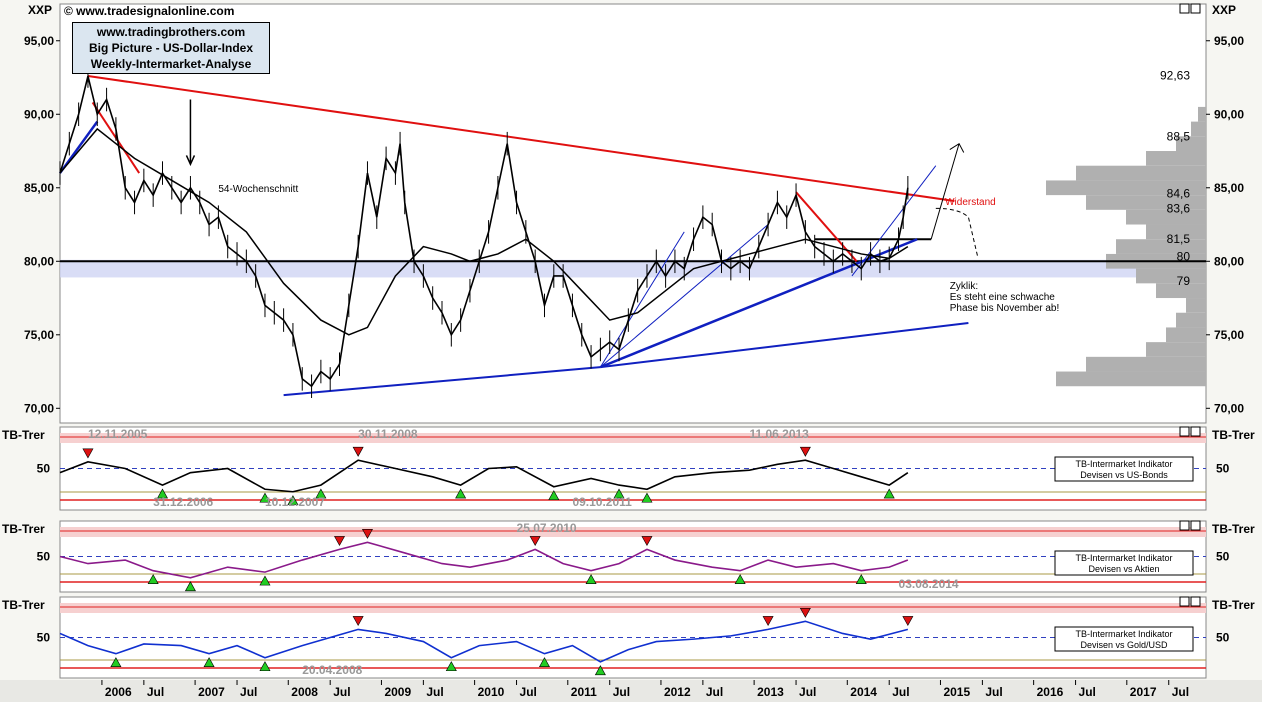 This screenshot has height=702, width=1262. Describe the element at coordinates (1179, 208) in the screenshot. I see `level-label: 83,6` at that location.